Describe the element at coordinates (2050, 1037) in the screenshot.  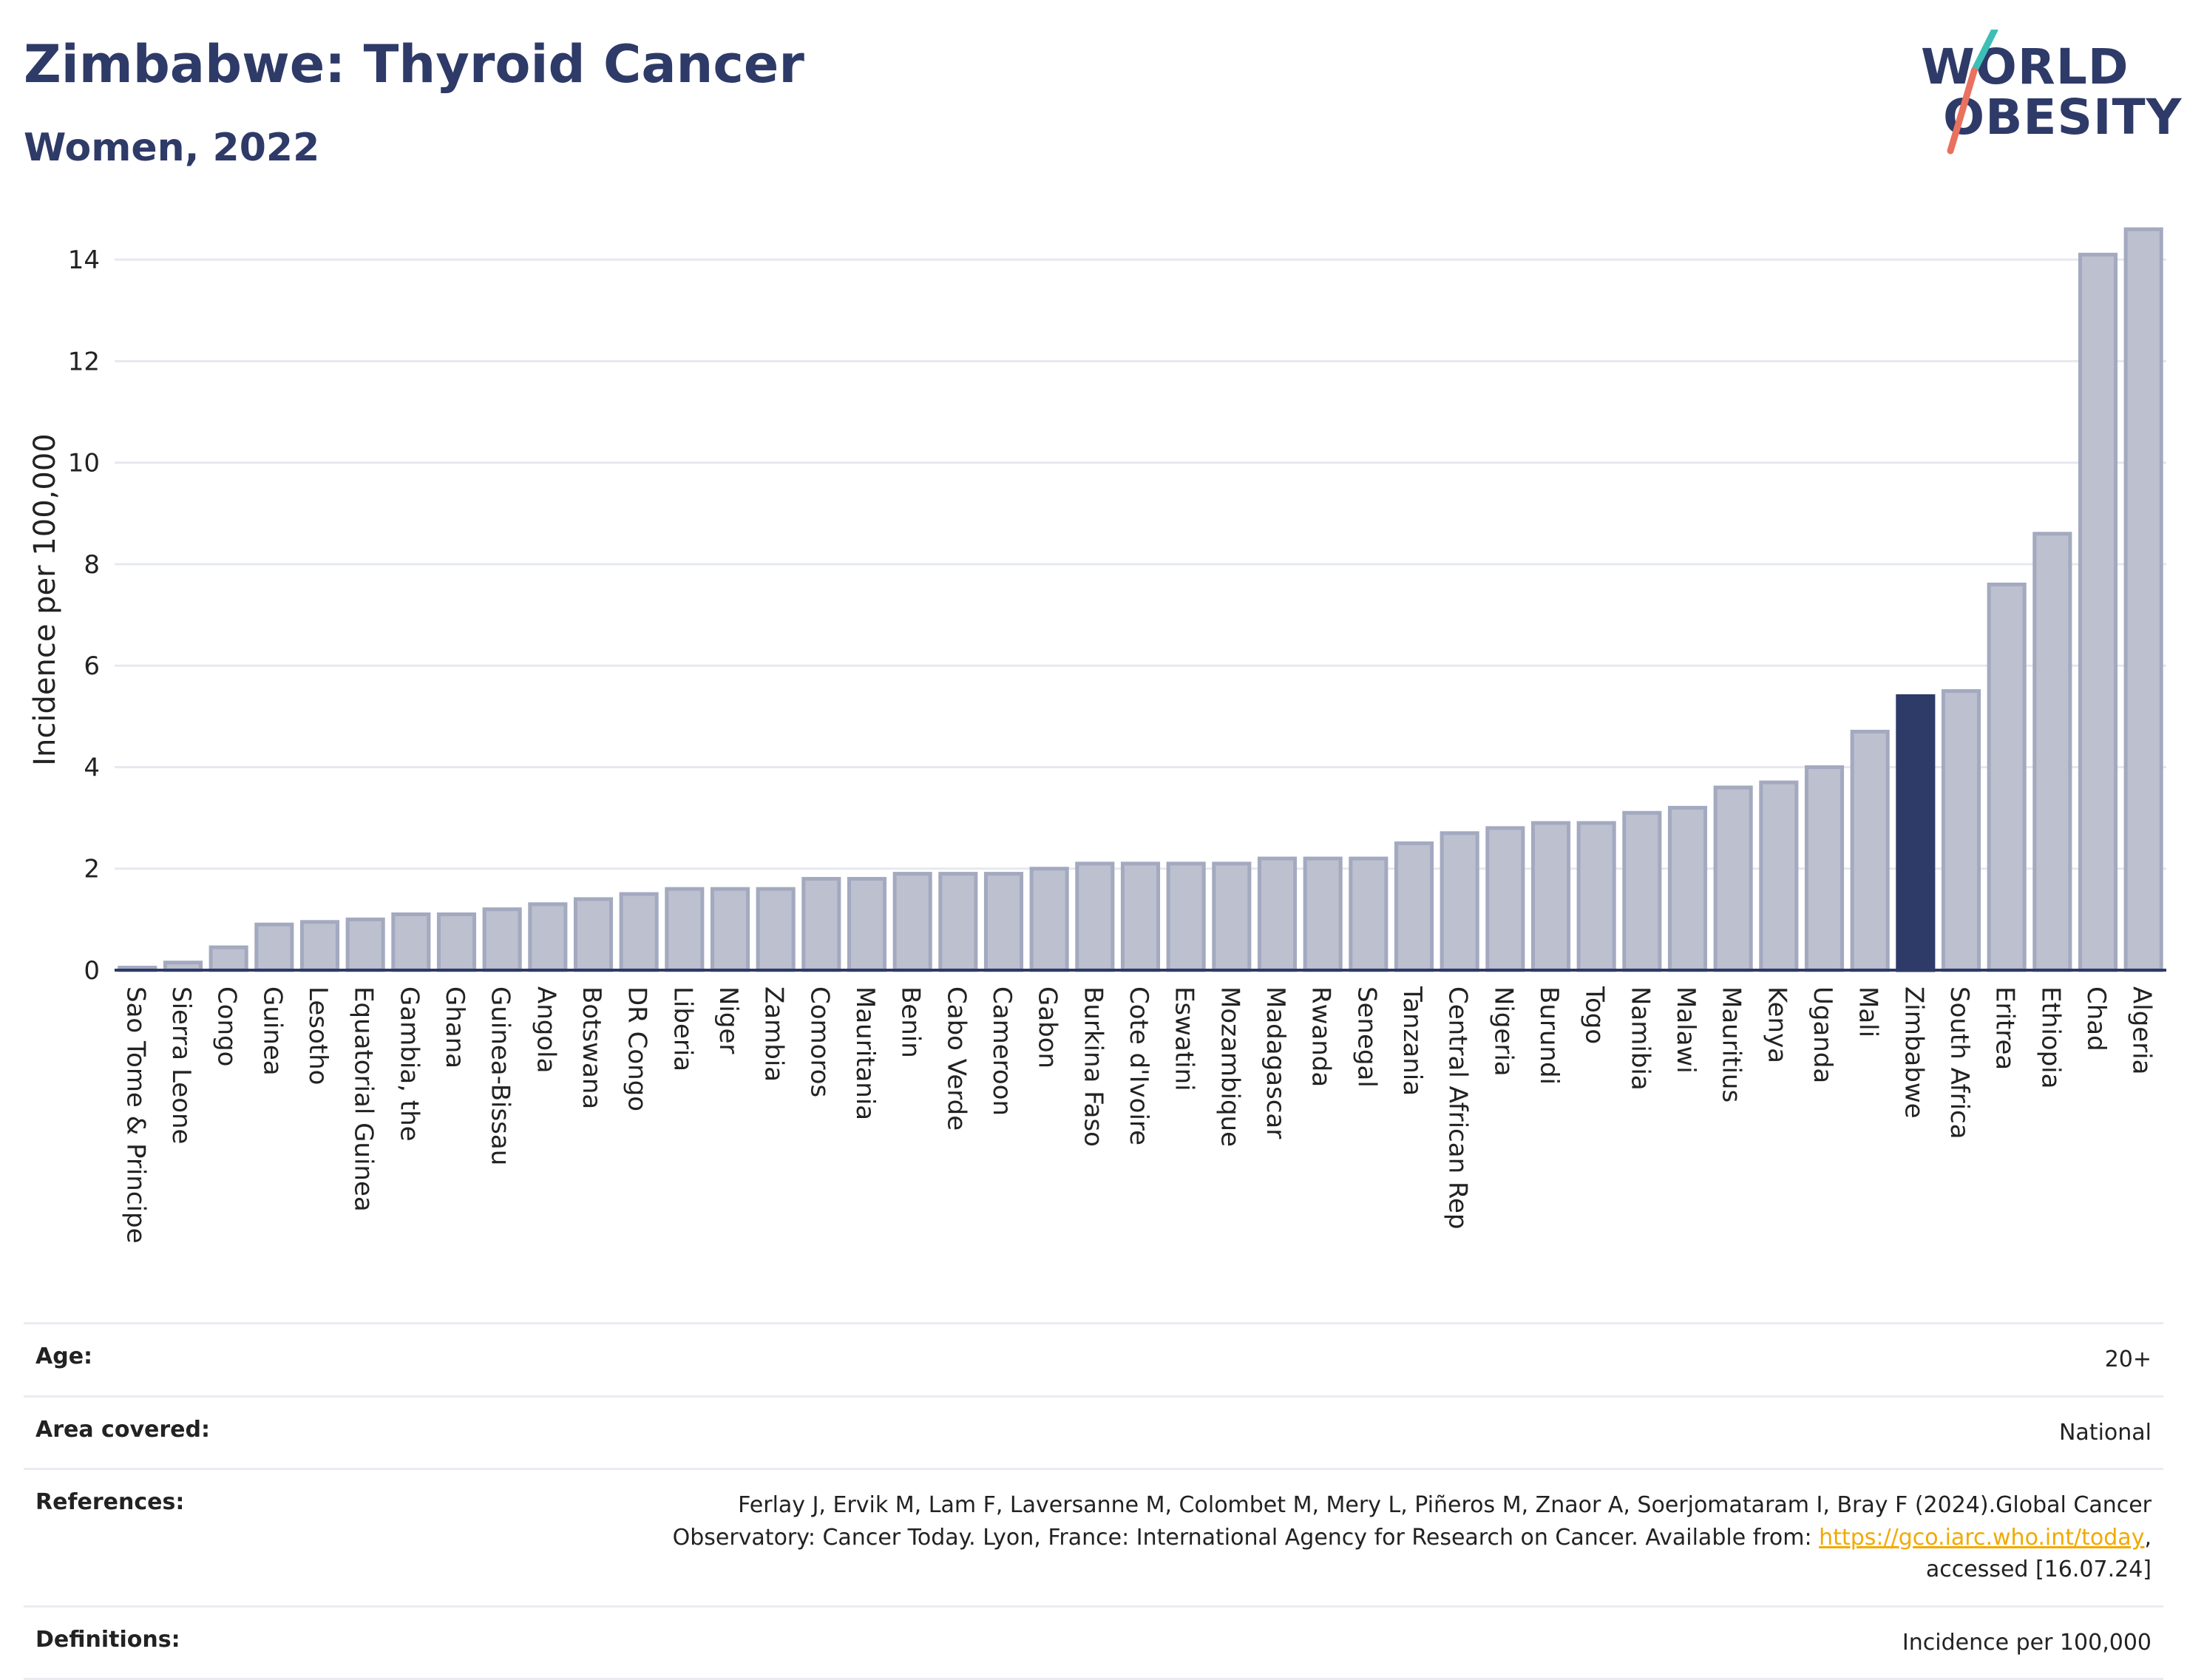
I see `x-tick-label: Ethiopia` at that location.